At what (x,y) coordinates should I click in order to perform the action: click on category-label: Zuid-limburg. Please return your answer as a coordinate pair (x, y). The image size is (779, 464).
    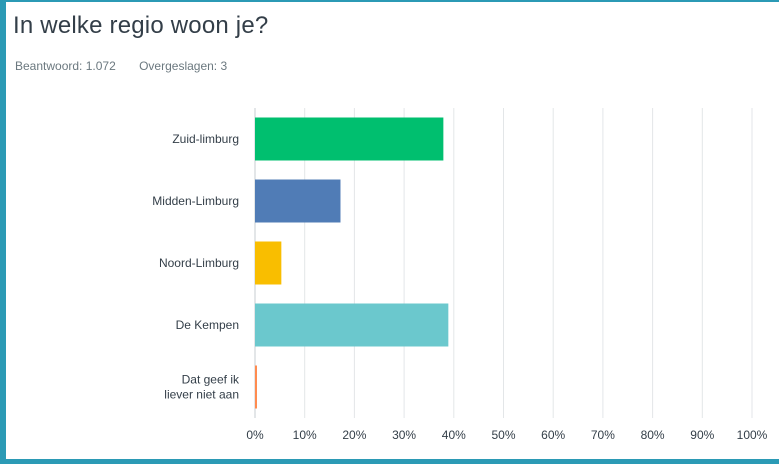
    Looking at the image, I should click on (205, 139).